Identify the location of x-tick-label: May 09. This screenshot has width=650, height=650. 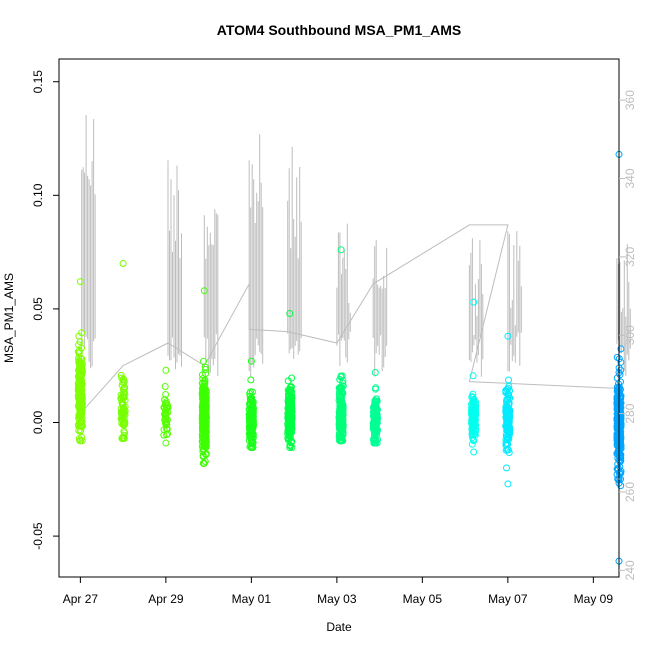
(594, 599).